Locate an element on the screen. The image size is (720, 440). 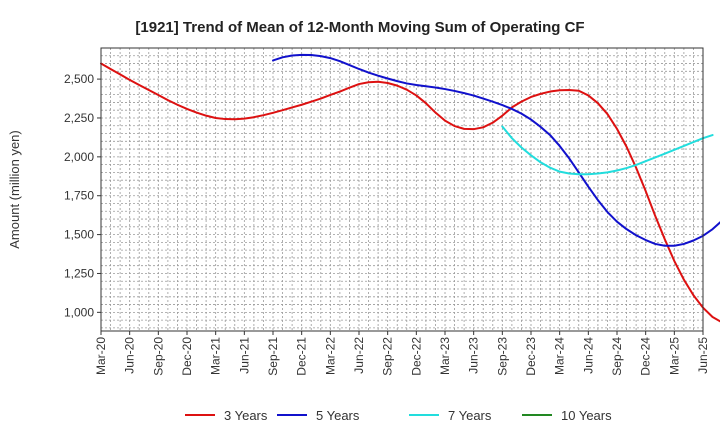
x-tick-label: Dec-23 is located at coordinates (531, 356).